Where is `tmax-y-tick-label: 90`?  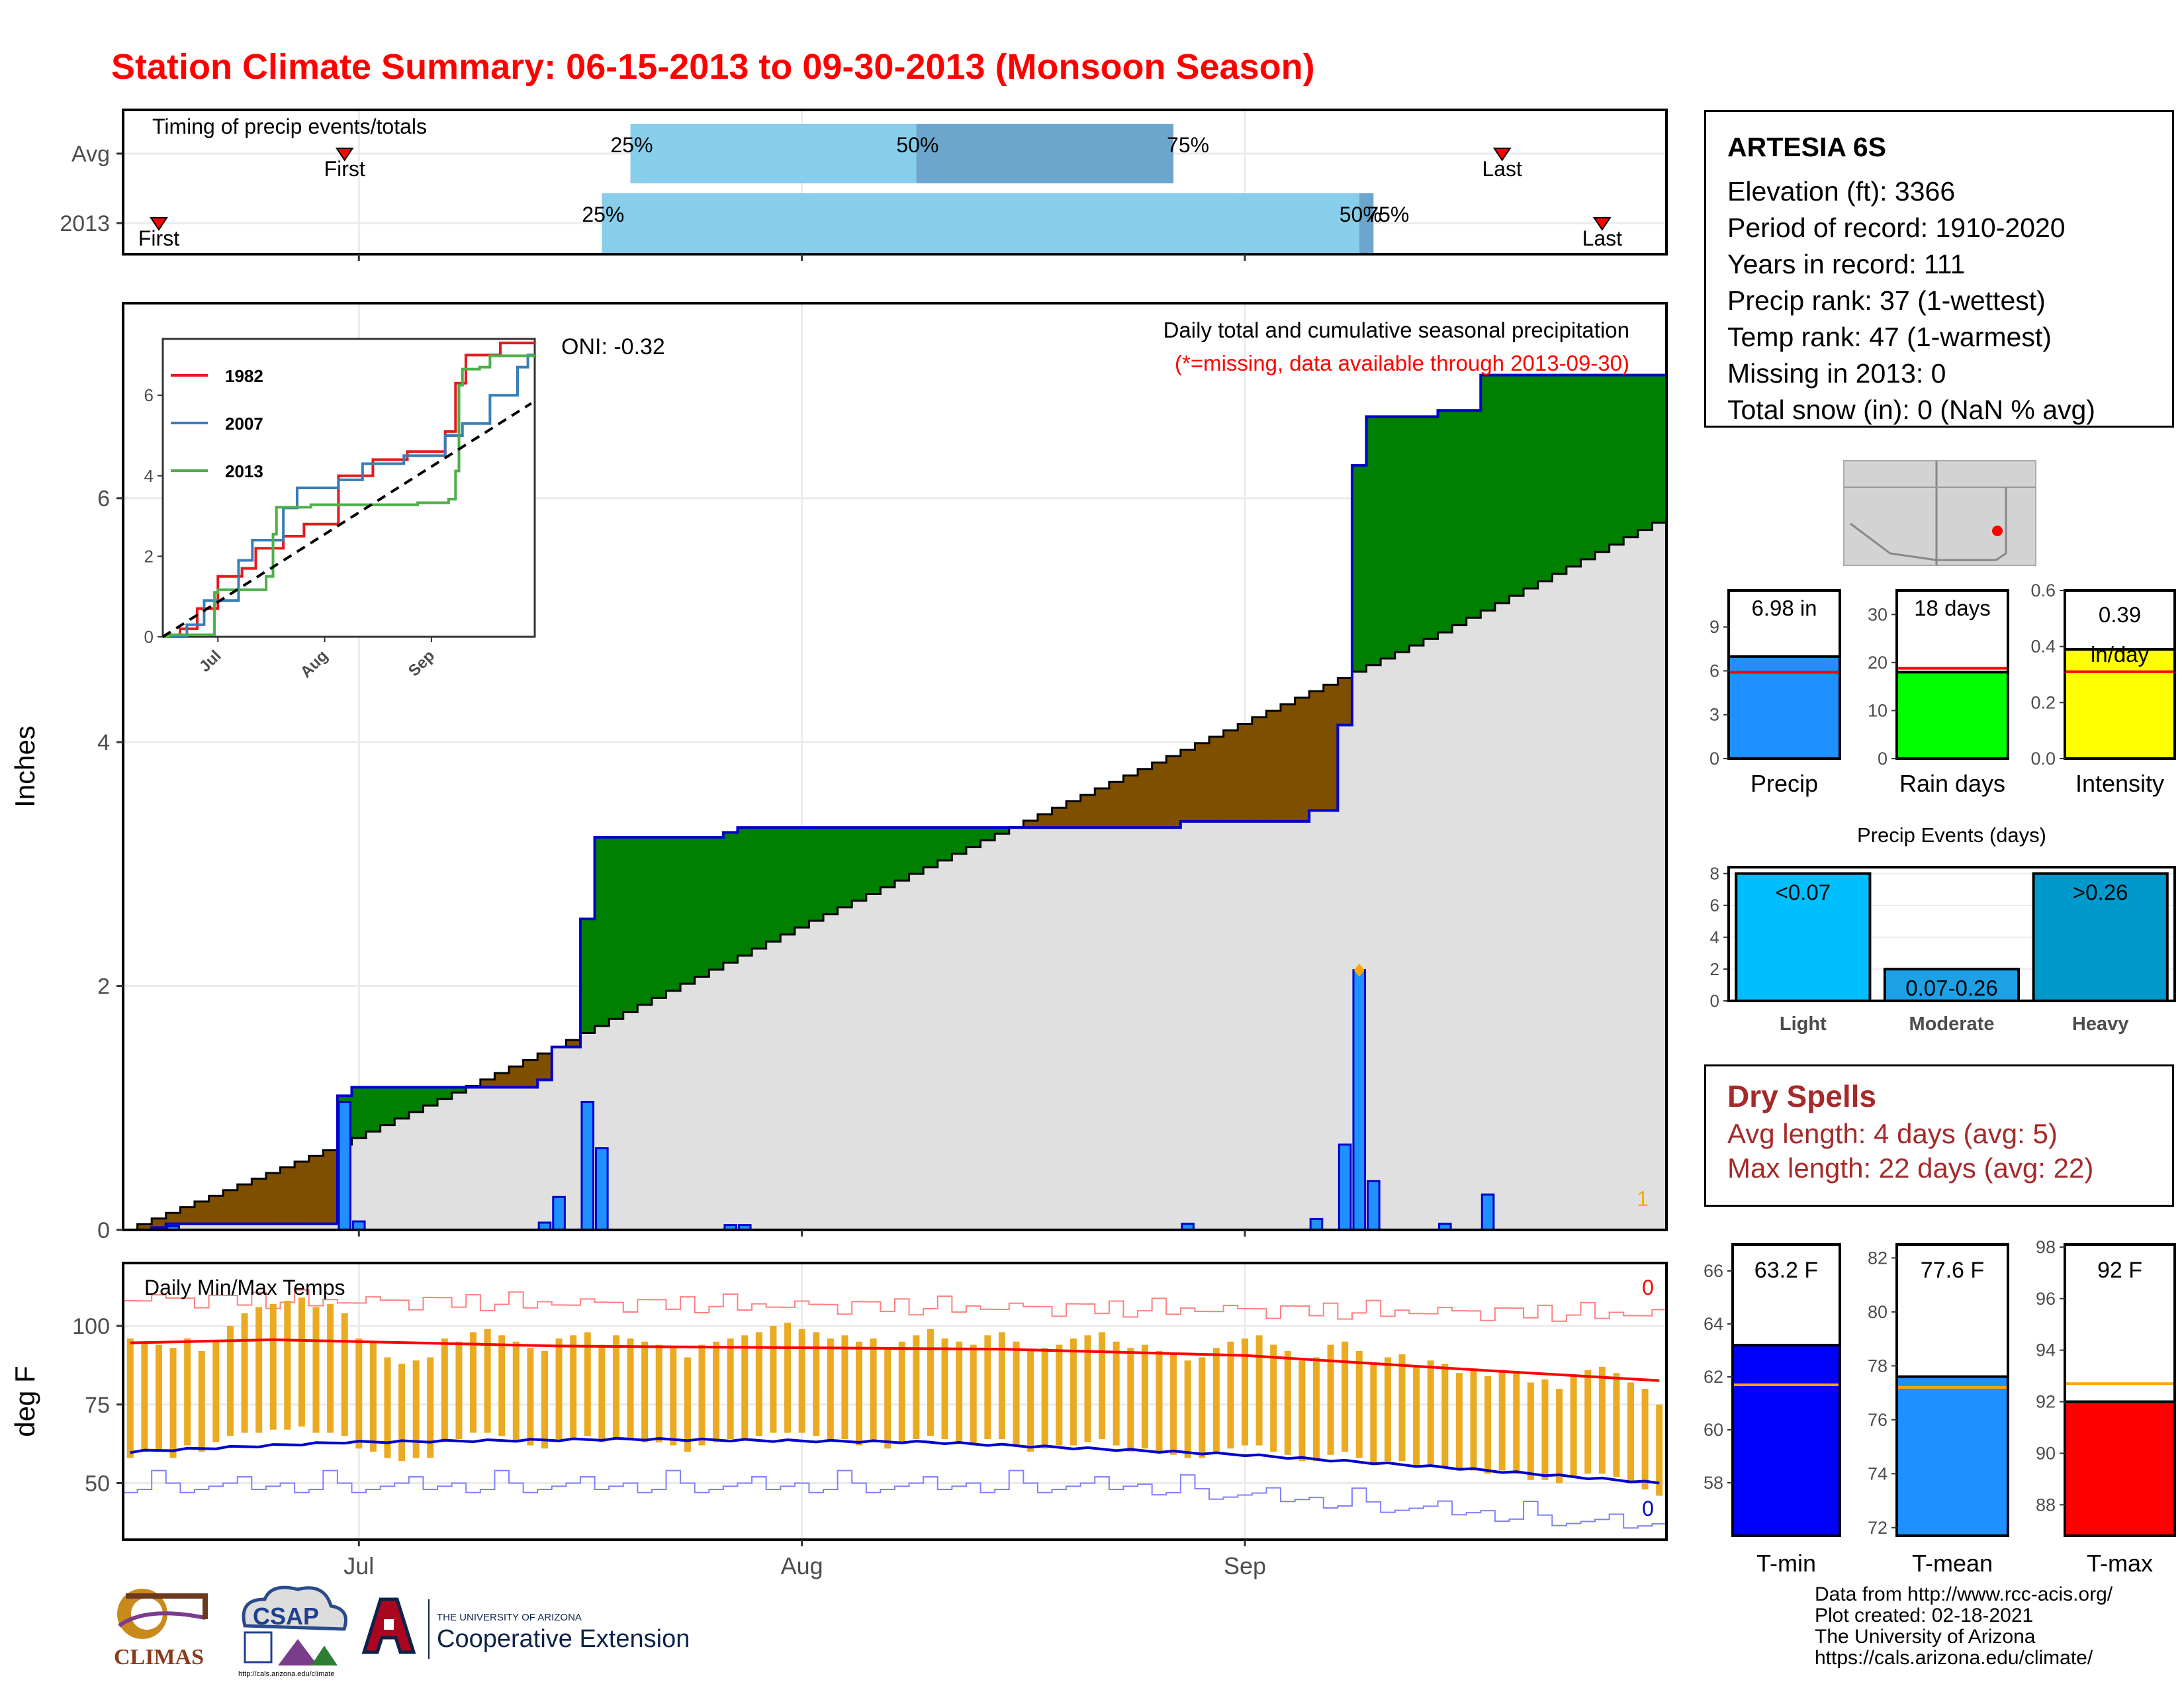 tmax-y-tick-label: 90 is located at coordinates (2046, 1453).